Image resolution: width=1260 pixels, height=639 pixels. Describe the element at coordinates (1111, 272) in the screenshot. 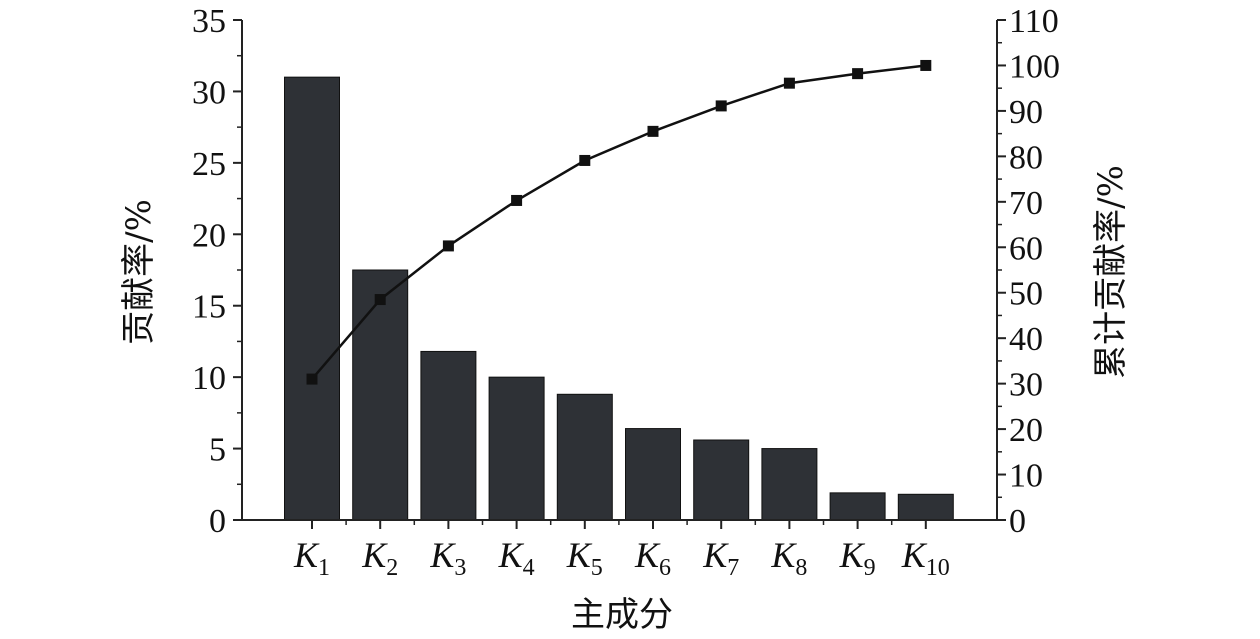

I see `y-axis-right-title: 累计贡献率/%` at that location.